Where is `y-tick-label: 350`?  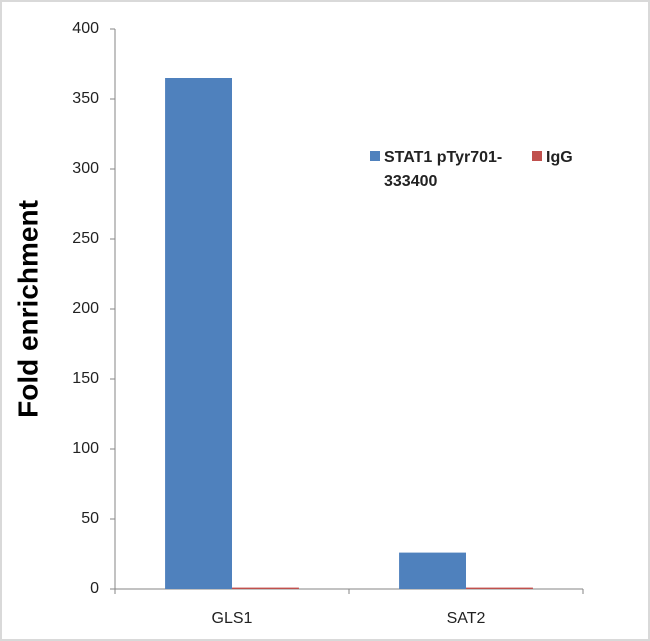 y-tick-label: 350 is located at coordinates (85, 98).